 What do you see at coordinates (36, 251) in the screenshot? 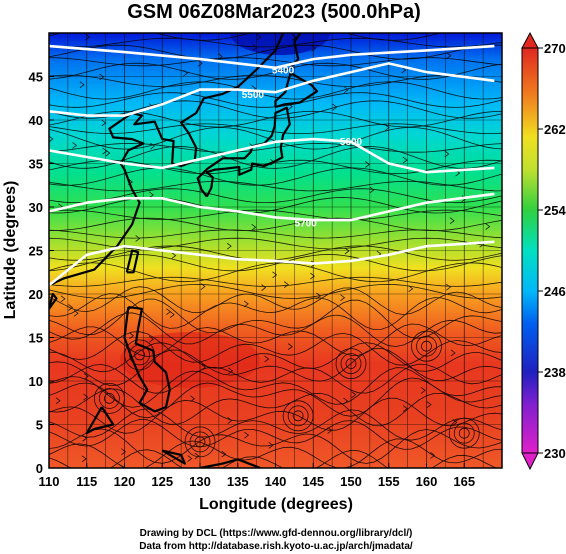
I see `y-tick-label: 25` at bounding box center [36, 251].